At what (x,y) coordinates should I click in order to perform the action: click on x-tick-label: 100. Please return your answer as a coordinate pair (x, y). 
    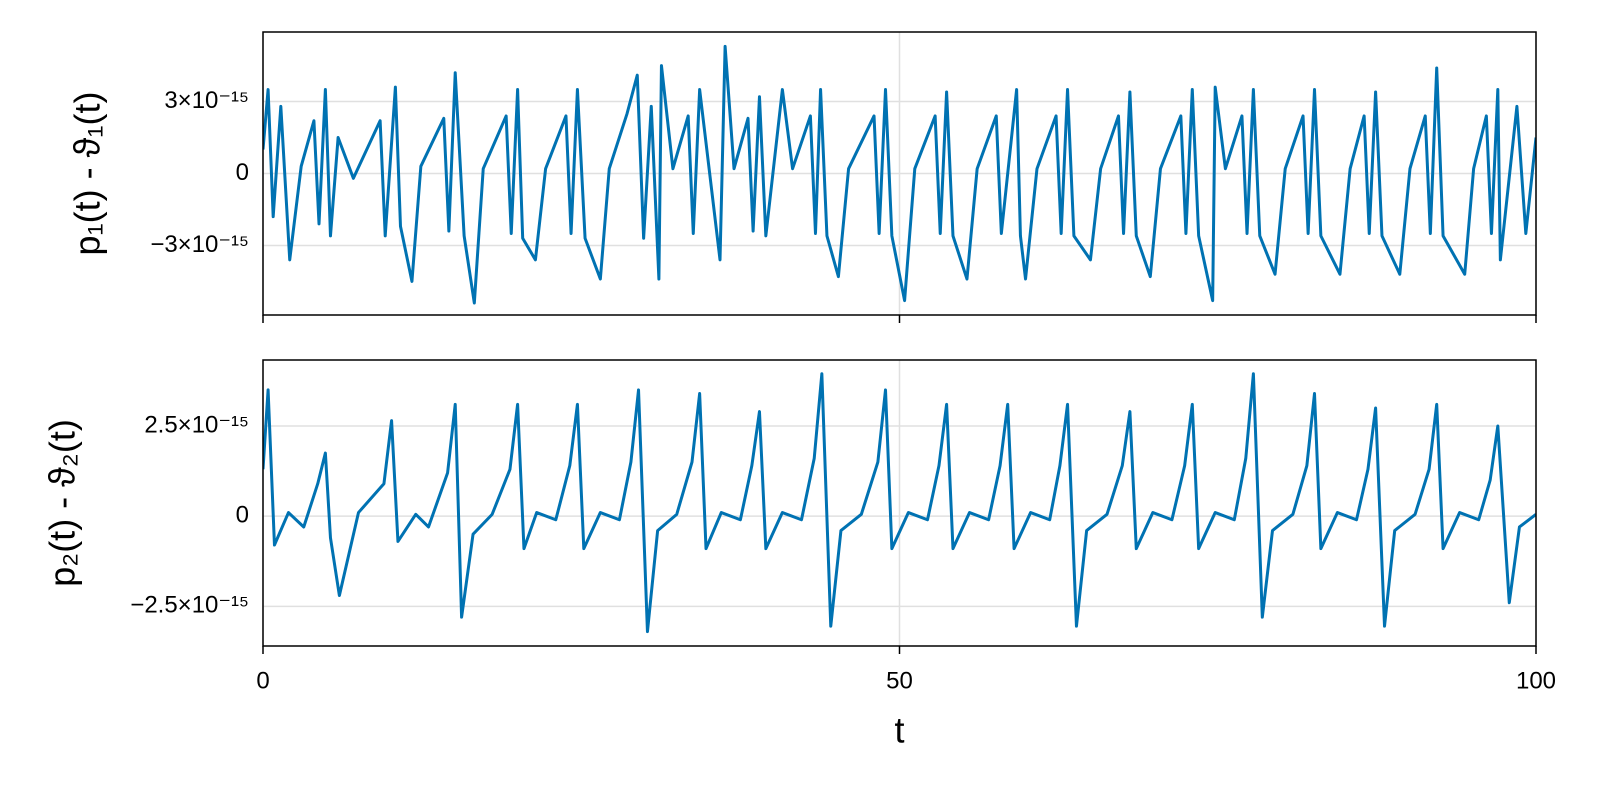
    Looking at the image, I should click on (1536, 680).